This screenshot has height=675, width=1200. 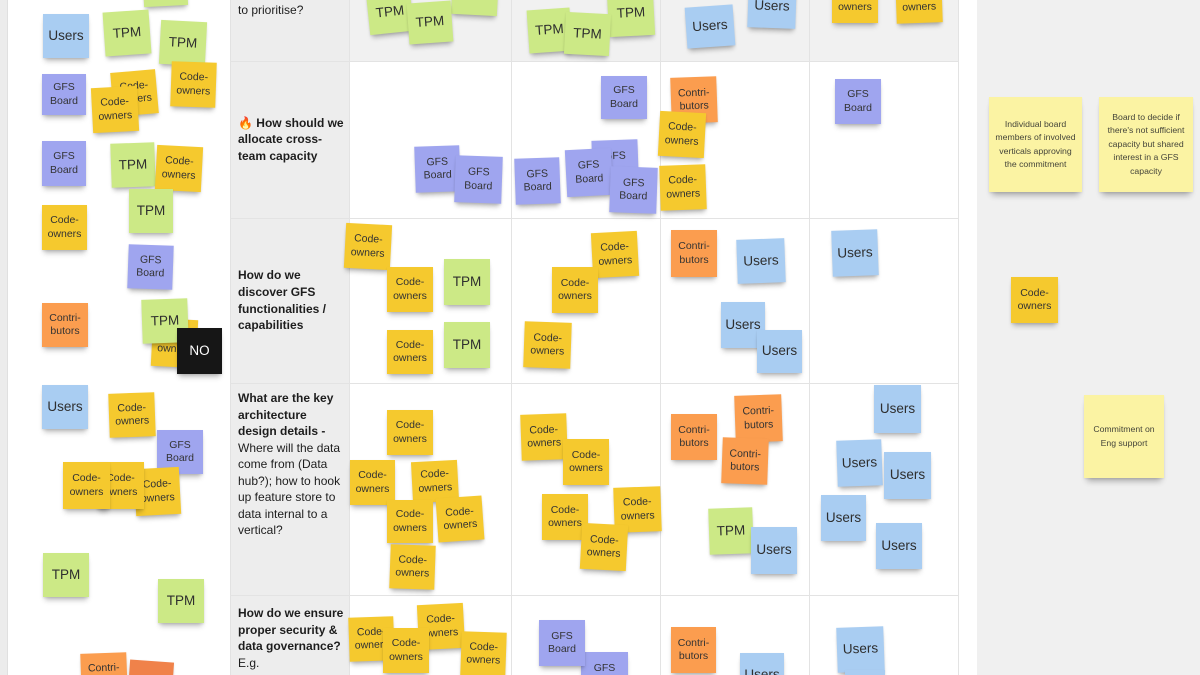 What do you see at coordinates (289, 30) in the screenshot?
I see `row-question-prioritise: to prioritise?` at bounding box center [289, 30].